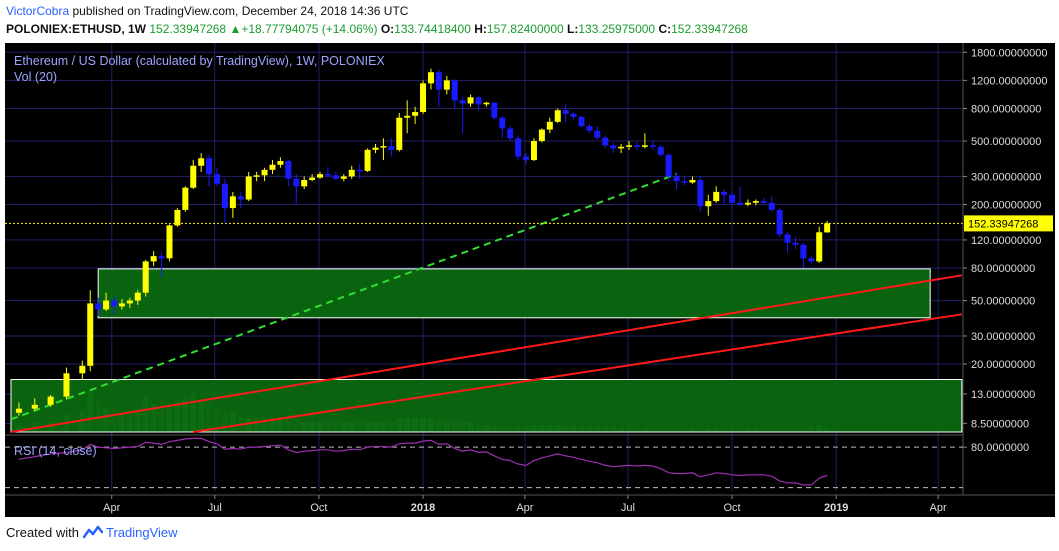 Image resolution: width=1059 pixels, height=551 pixels. Describe the element at coordinates (423, 508) in the screenshot. I see `time-tick-label: 2018` at that location.